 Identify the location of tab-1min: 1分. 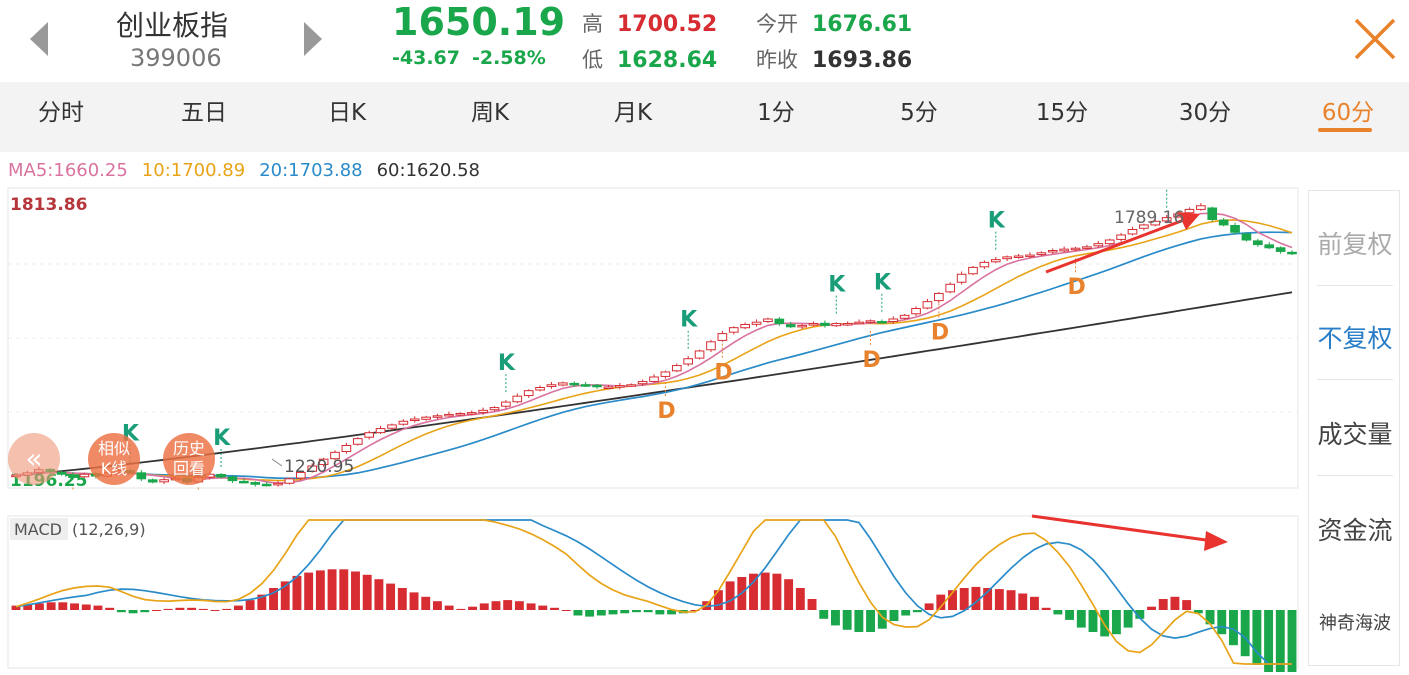
(776, 113).